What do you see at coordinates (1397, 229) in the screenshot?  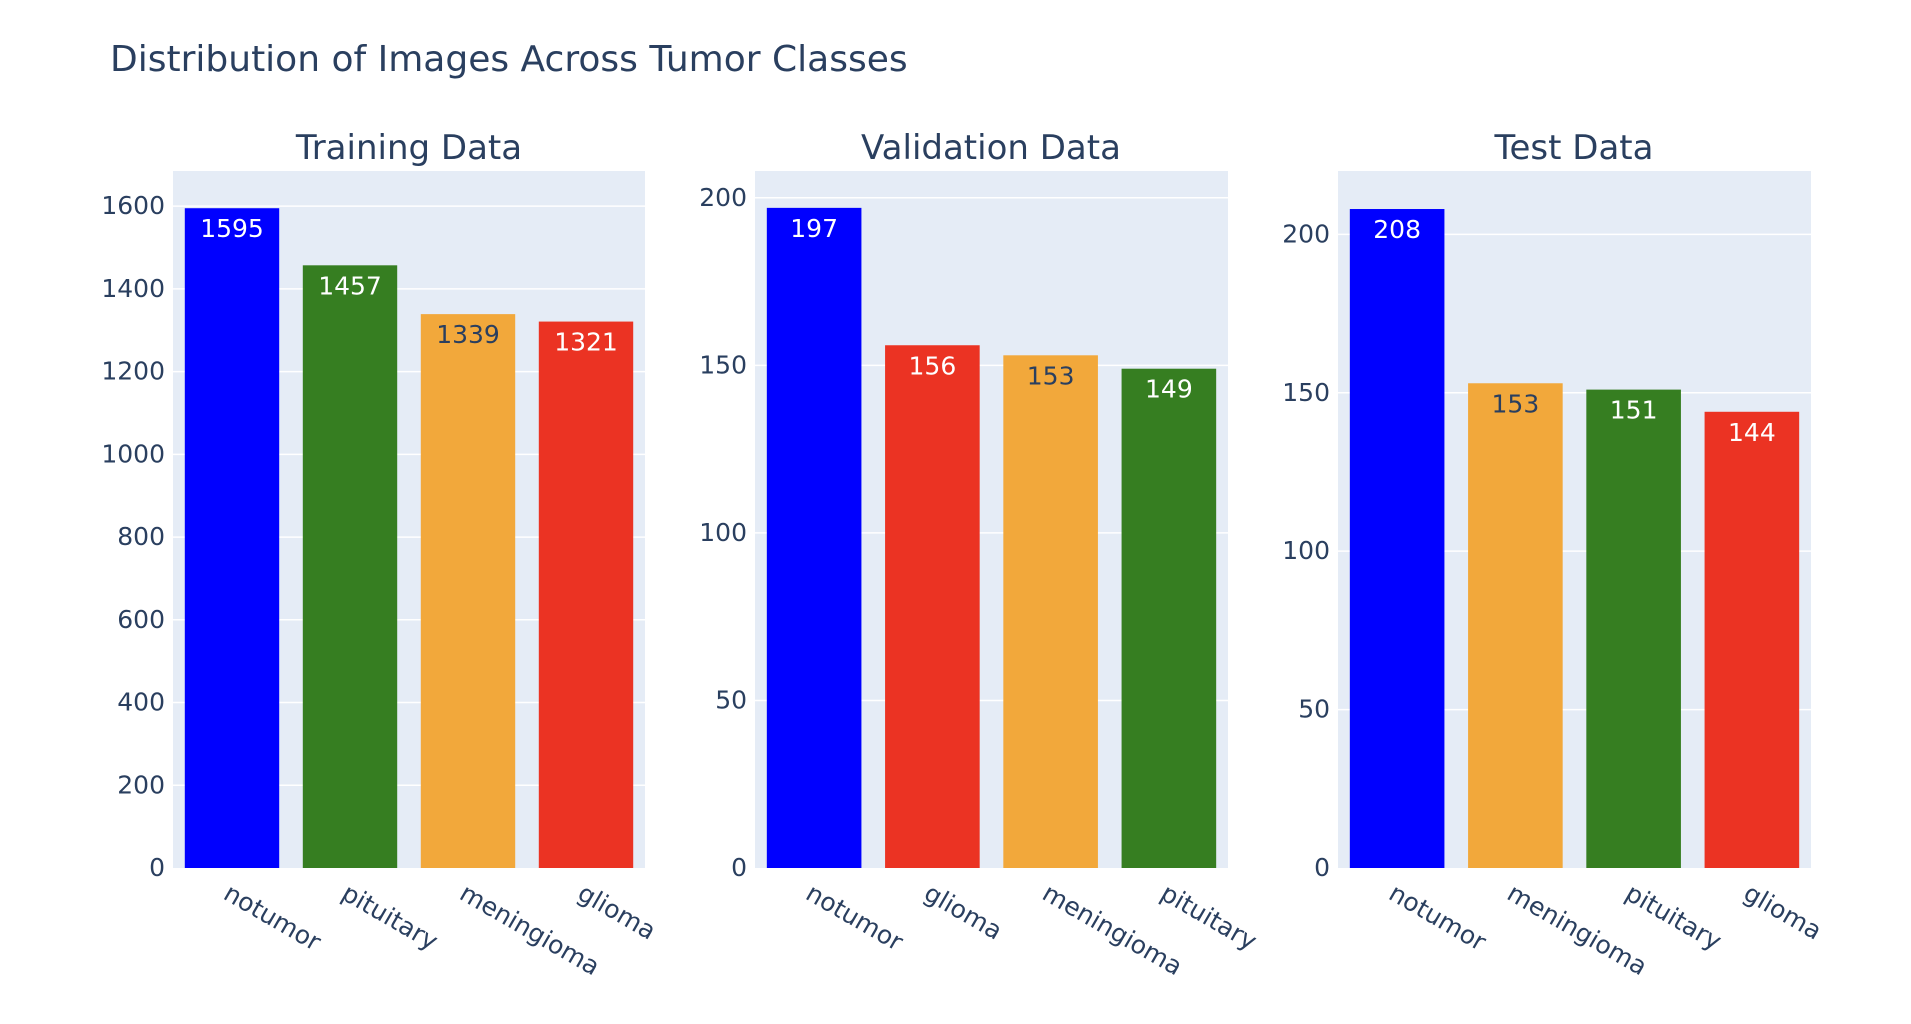 I see `bar-value-label: 208` at bounding box center [1397, 229].